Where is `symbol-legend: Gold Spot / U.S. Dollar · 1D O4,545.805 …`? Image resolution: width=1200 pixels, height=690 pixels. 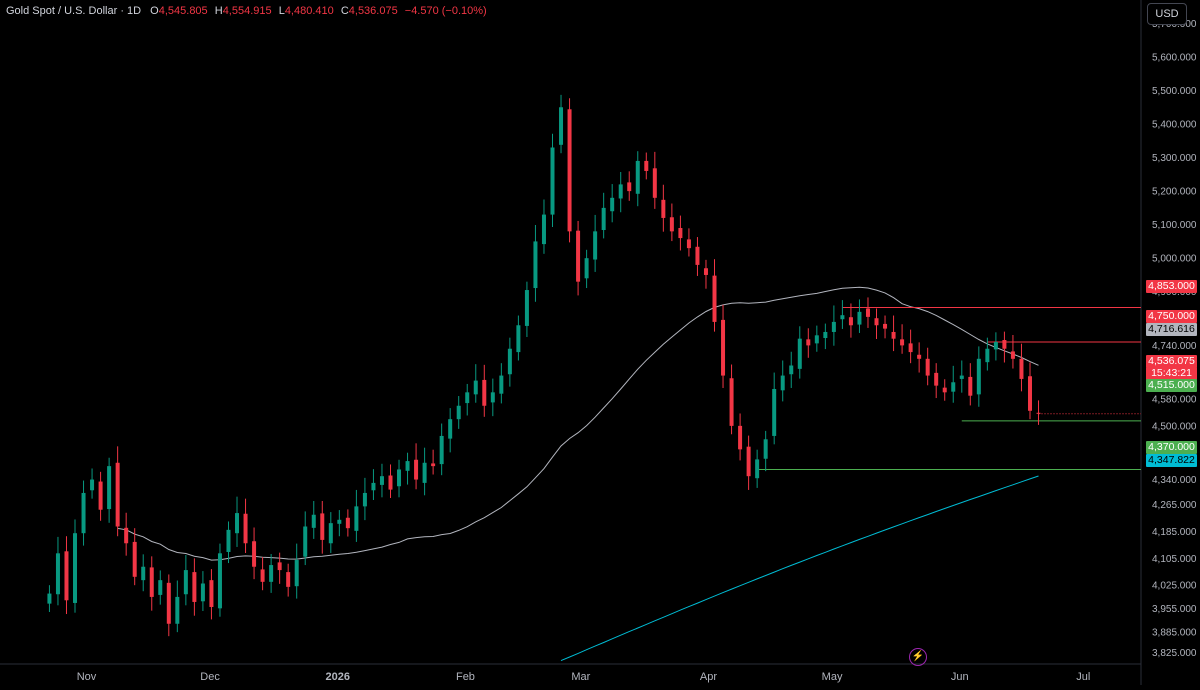
symbol-legend: Gold Spot / U.S. Dollar · 1D O4,545.805 … is located at coordinates (248, 11).